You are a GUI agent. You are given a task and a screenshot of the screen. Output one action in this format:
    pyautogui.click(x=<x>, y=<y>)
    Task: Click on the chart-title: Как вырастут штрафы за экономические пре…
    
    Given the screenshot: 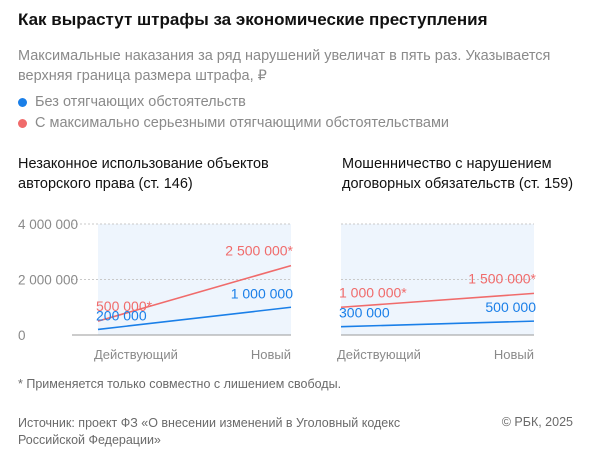 What is the action you would take?
    pyautogui.click(x=253, y=19)
    